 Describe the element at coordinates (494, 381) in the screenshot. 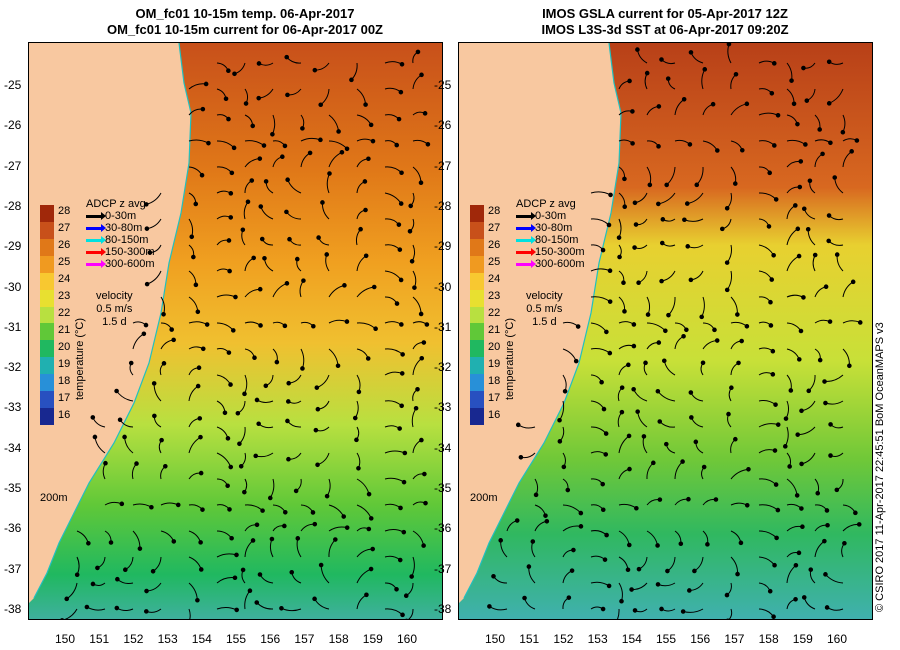

I see `right-colorbar-tick: 18` at that location.